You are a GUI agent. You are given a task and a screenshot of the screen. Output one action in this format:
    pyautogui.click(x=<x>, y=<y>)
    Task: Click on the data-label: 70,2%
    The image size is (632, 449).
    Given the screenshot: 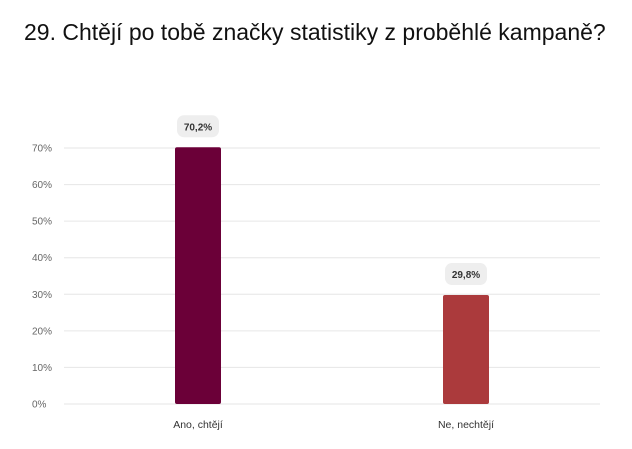 What is the action you would take?
    pyautogui.click(x=198, y=127)
    